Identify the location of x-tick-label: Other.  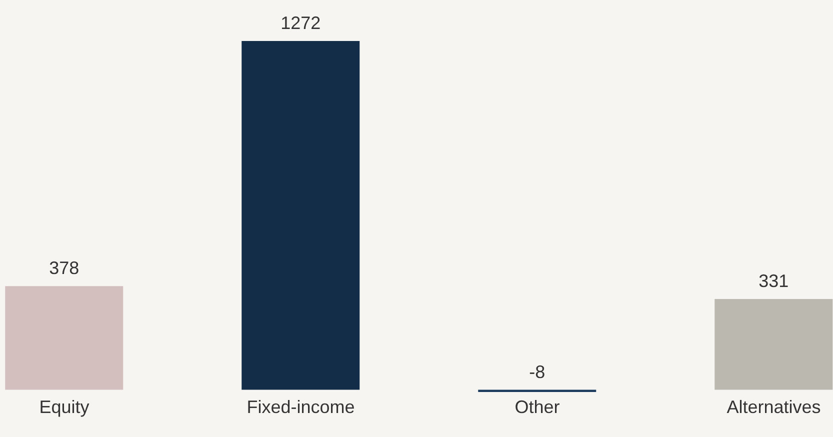
(537, 406).